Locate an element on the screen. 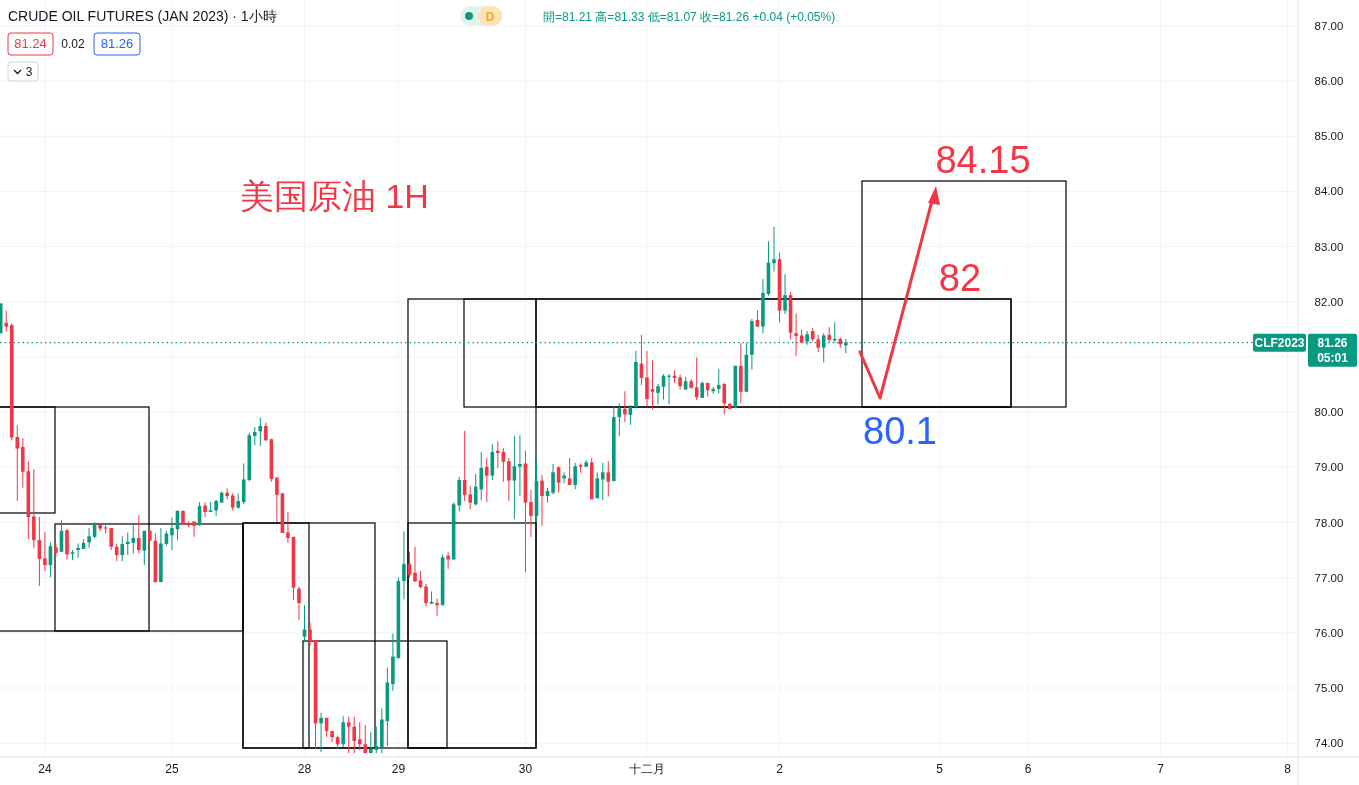  x-tick-label: 6 is located at coordinates (1028, 769).